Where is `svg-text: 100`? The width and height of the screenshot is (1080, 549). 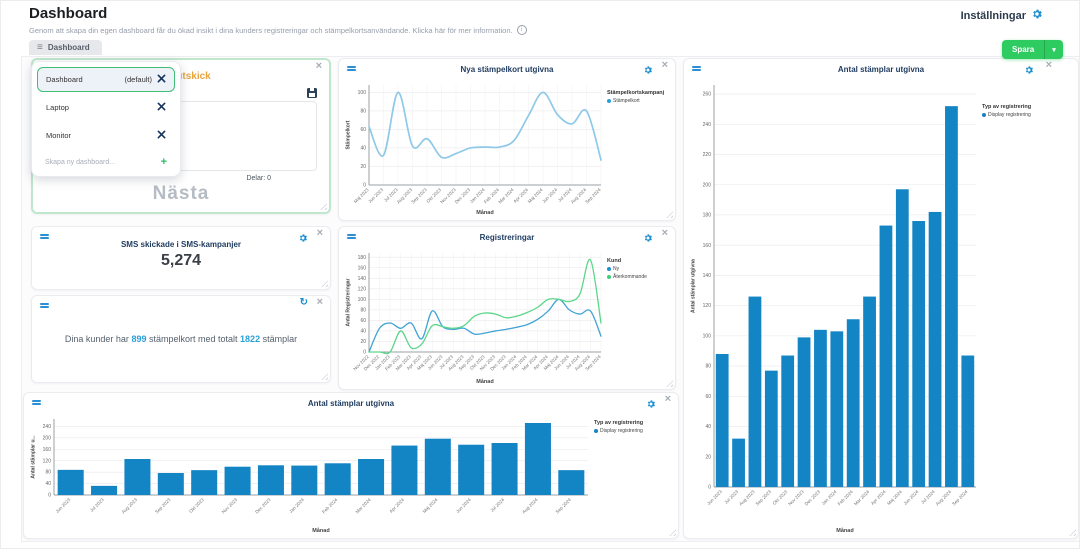 svg-text: 100 is located at coordinates (362, 300).